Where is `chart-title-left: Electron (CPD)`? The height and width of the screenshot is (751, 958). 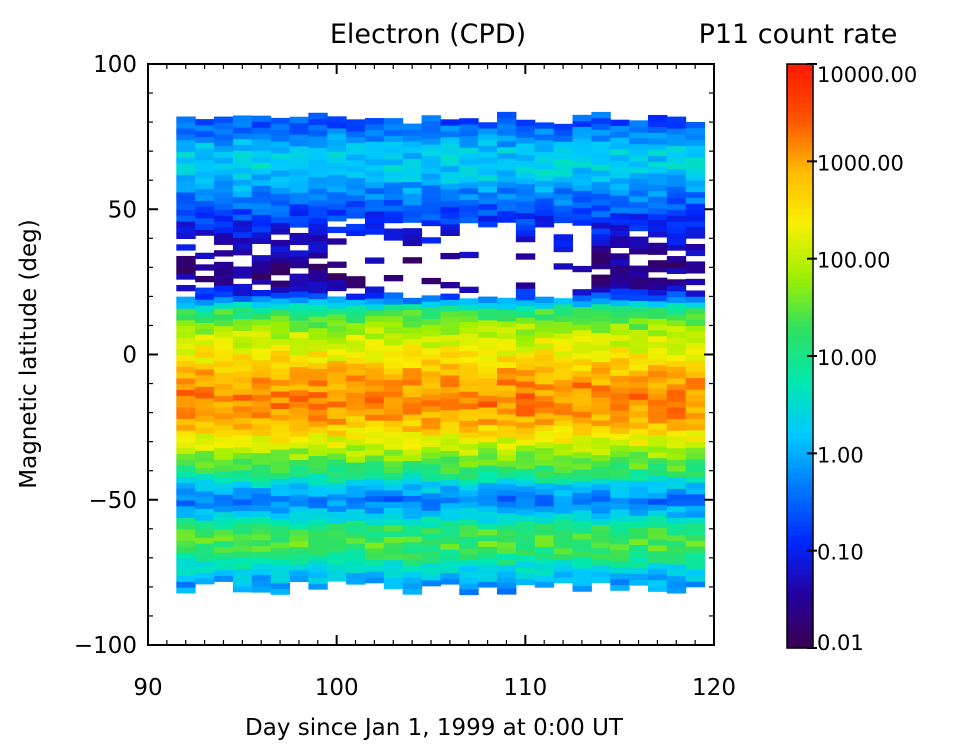 chart-title-left: Electron (CPD) is located at coordinates (428, 34).